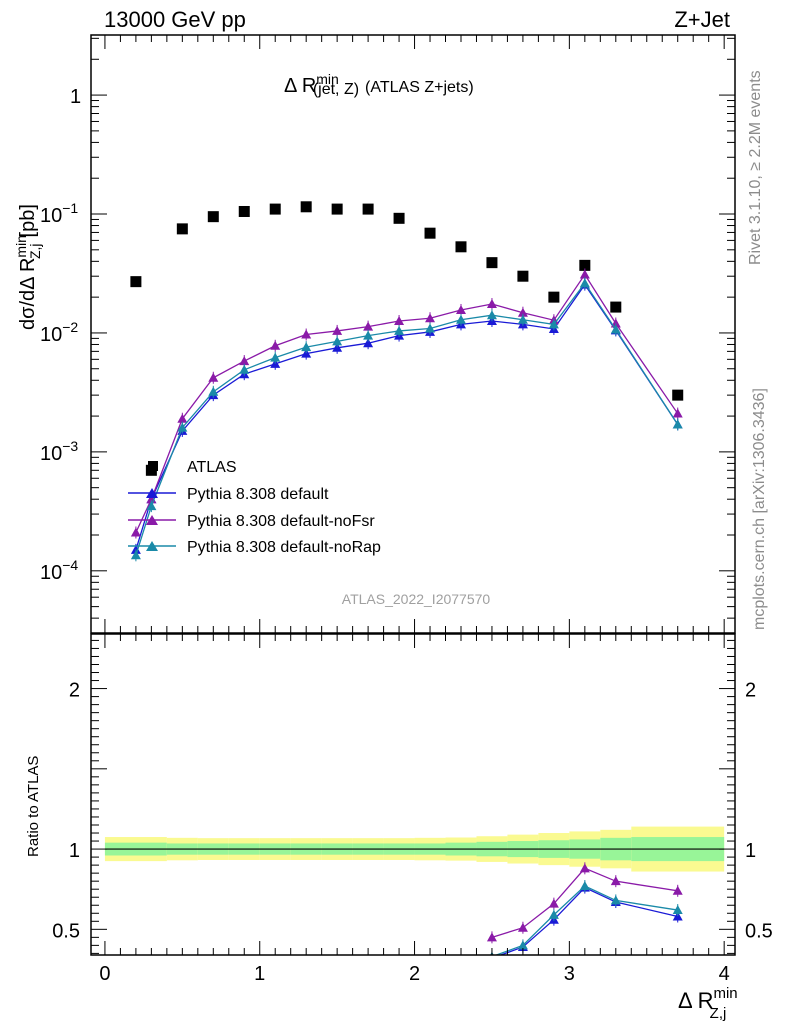 This screenshot has width=786, height=1024. Describe the element at coordinates (759, 931) in the screenshot. I see `ratio-y-tick-label-right: 0.5` at that location.